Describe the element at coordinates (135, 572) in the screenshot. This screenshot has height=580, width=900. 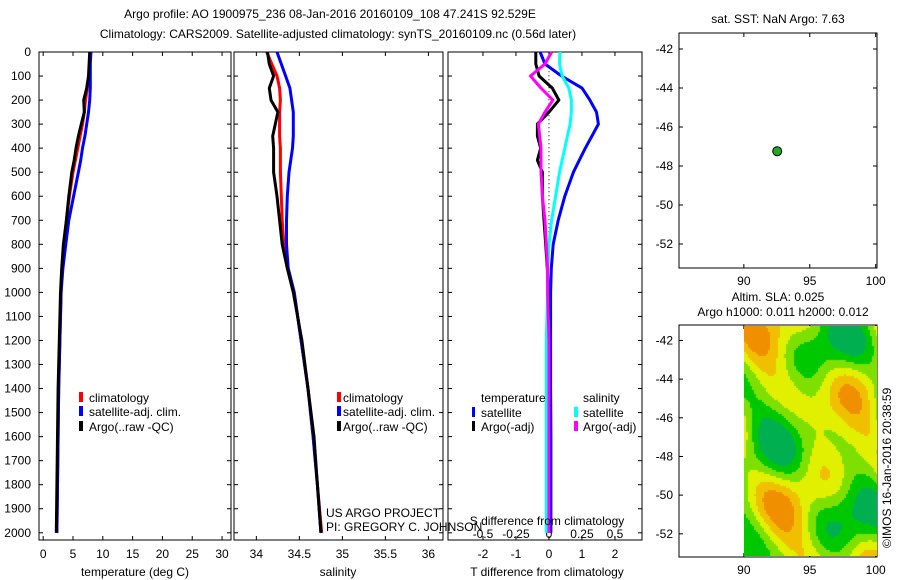
I see `xlabel-temperature: temperature (deg C)` at that location.